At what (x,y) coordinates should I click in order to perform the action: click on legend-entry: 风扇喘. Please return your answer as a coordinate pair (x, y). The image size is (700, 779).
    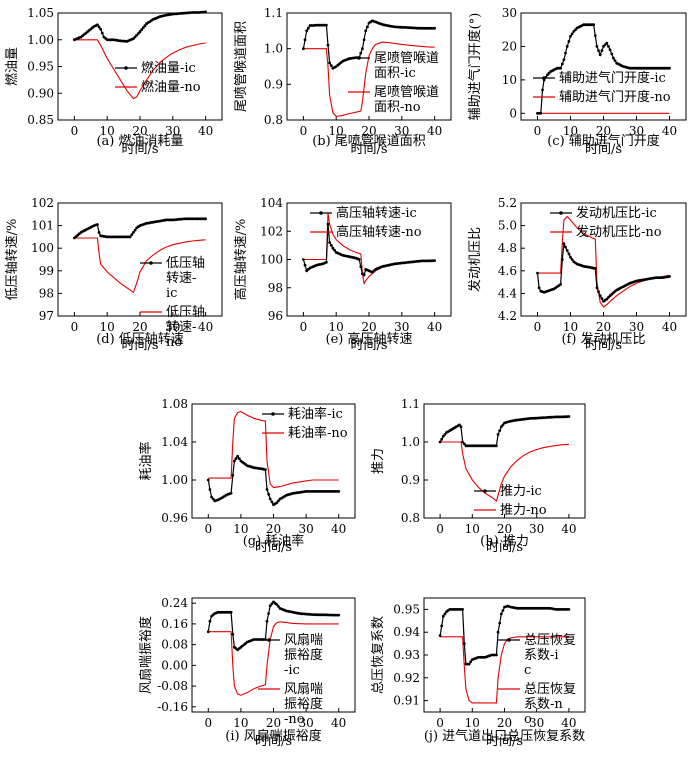
    Looking at the image, I should click on (303, 640).